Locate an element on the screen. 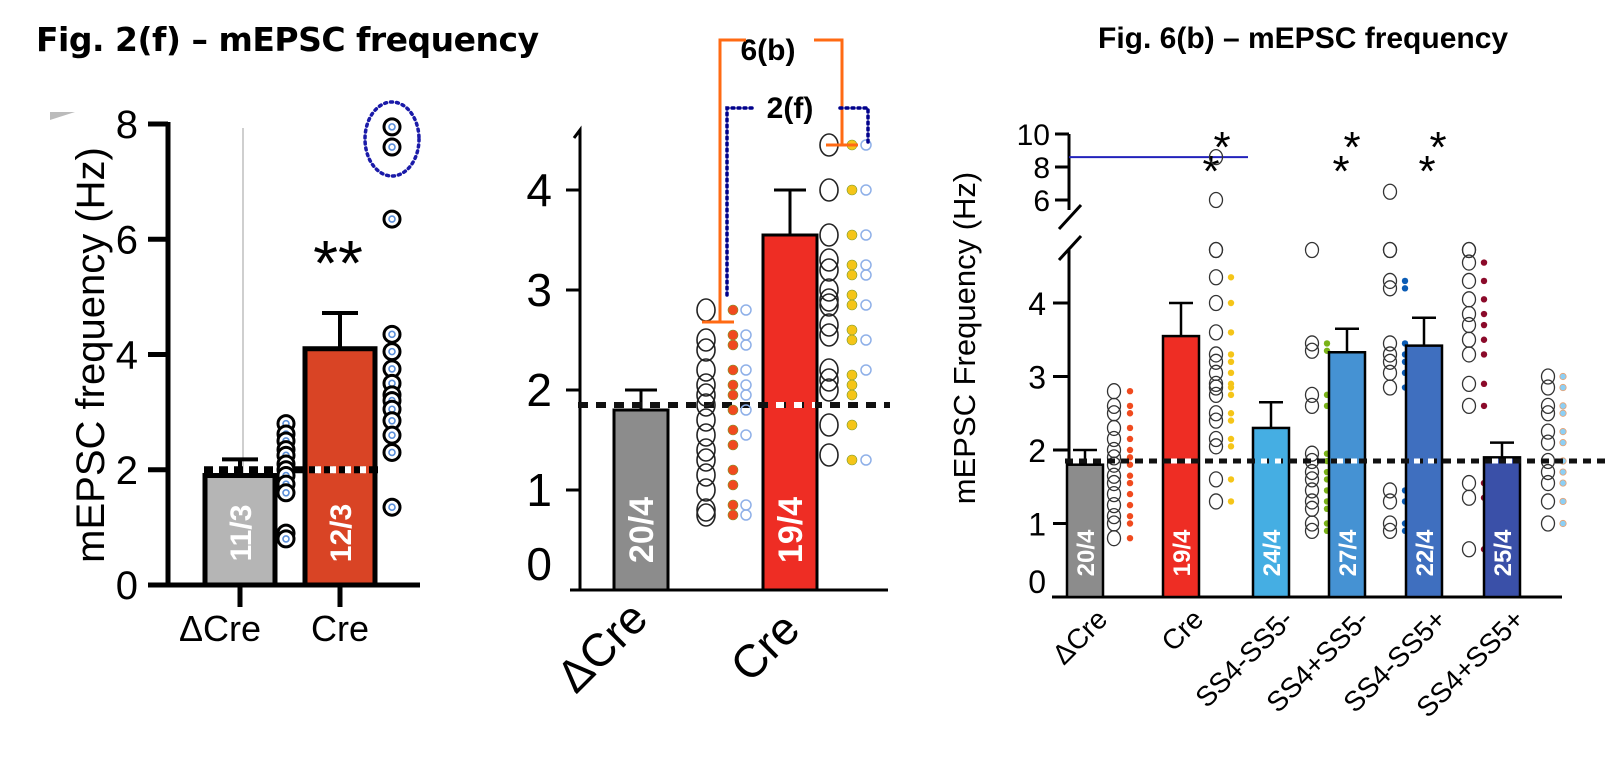 The image size is (1611, 761). outlier-highlight-ellipse is located at coordinates (392, 139).